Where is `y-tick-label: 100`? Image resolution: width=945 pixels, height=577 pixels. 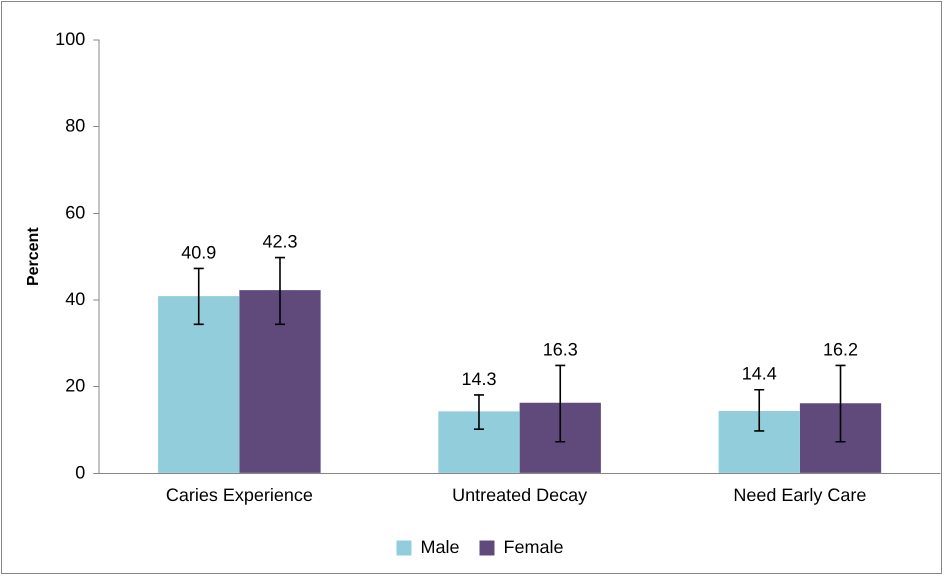
y-tick-label: 100 is located at coordinates (70, 38).